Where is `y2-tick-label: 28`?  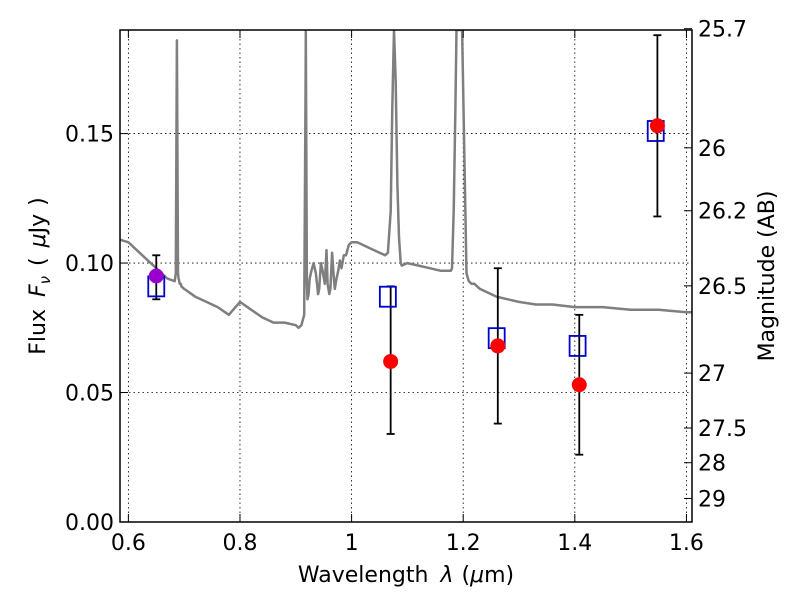 y2-tick-label: 28 is located at coordinates (712, 464).